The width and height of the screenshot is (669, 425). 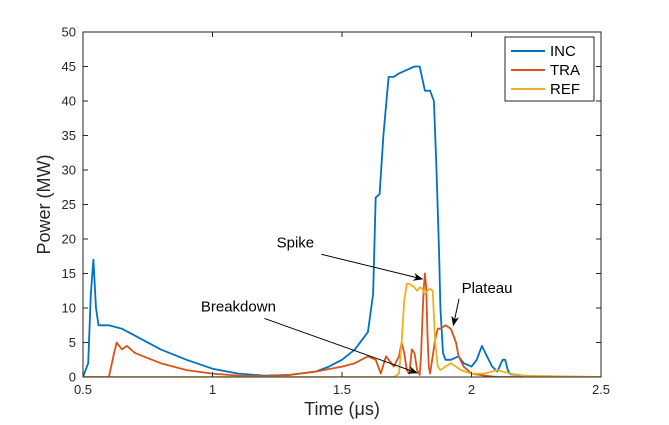 What do you see at coordinates (69, 135) in the screenshot?
I see `y-tick-label: 35` at bounding box center [69, 135].